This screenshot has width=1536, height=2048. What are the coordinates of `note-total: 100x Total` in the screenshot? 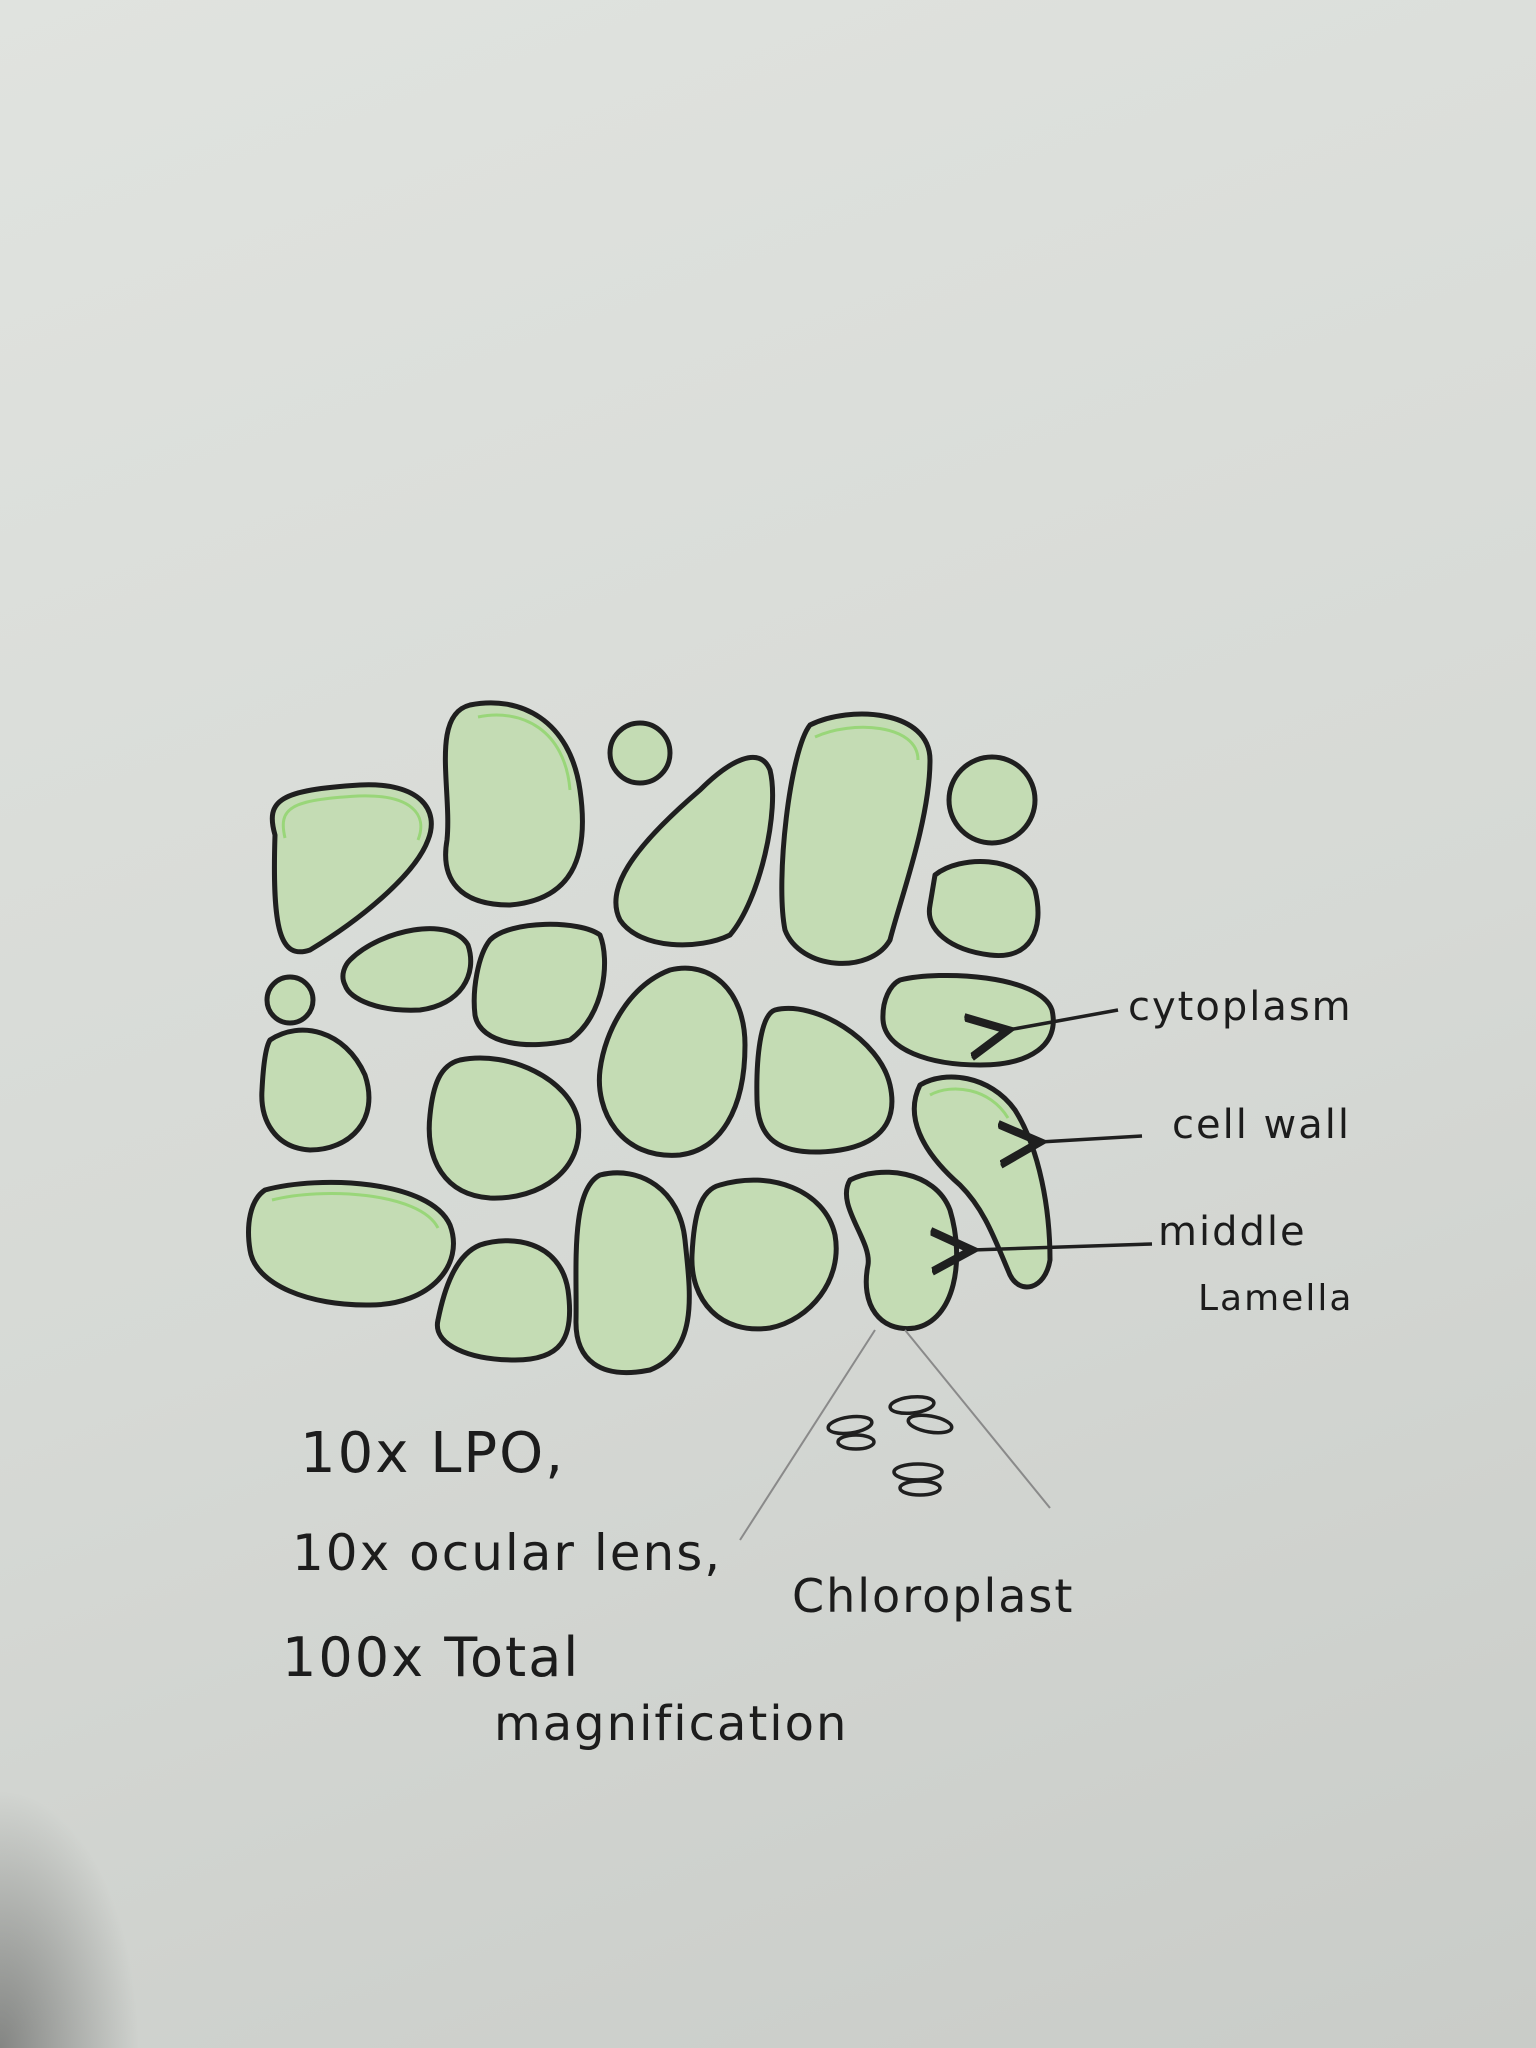 It's located at (431, 1657).